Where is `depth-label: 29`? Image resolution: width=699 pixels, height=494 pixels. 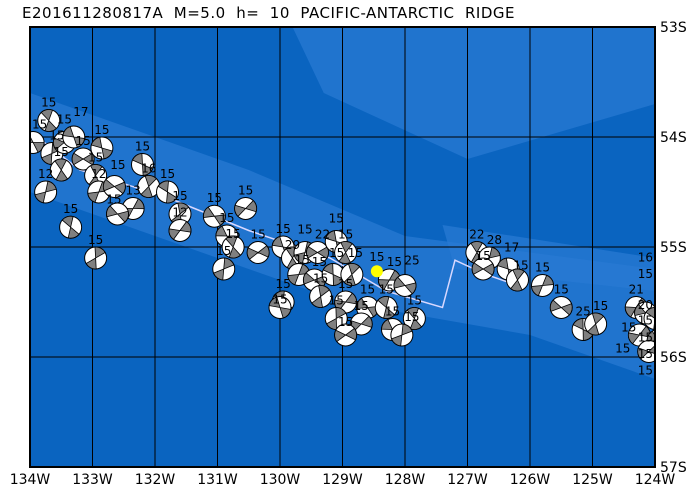 depth-label: 29 is located at coordinates (292, 245).